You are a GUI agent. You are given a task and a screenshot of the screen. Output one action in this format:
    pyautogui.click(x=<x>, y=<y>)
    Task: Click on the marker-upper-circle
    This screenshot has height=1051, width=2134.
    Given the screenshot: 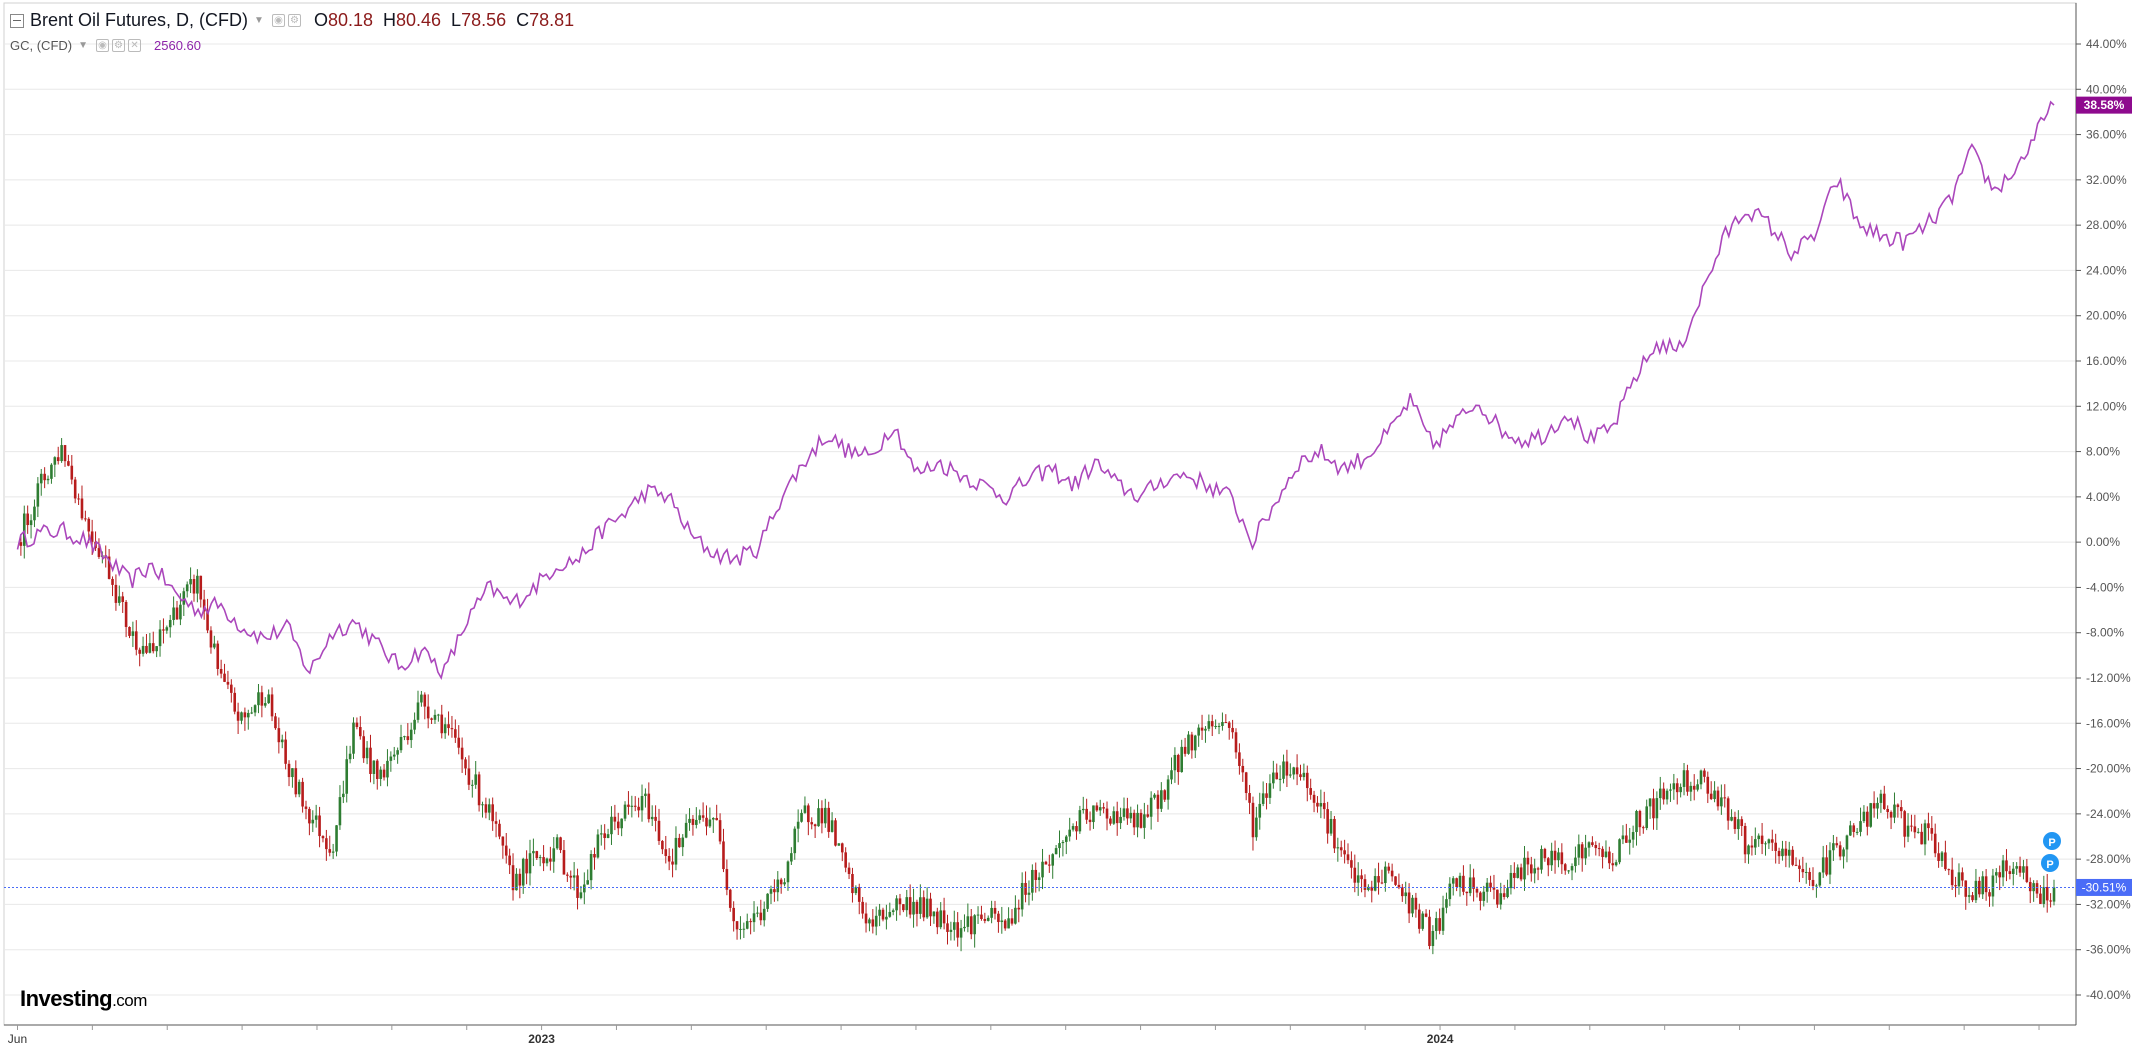 What is the action you would take?
    pyautogui.click(x=2052, y=841)
    